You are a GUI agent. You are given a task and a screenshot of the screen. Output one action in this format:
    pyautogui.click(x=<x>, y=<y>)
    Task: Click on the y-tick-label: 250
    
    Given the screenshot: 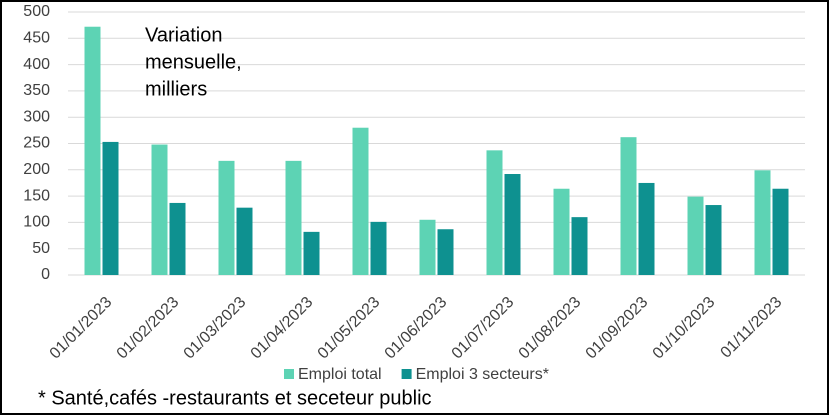 What is the action you would take?
    pyautogui.click(x=36, y=143)
    